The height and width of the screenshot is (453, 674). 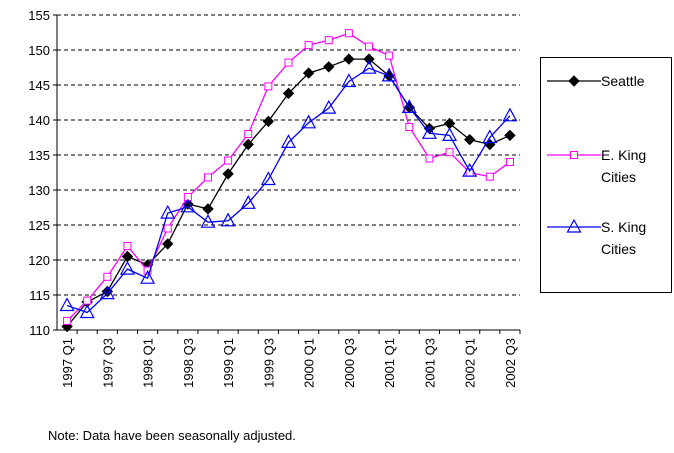 What do you see at coordinates (623, 81) in the screenshot?
I see `legend-label: Seattle` at bounding box center [623, 81].